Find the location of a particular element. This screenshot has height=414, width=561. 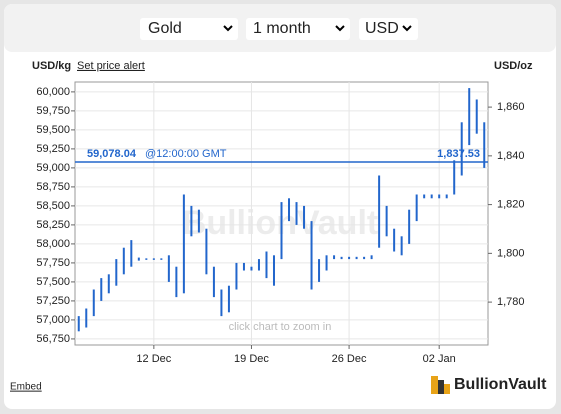

y2-tick-label: 1,800 is located at coordinates (511, 253).